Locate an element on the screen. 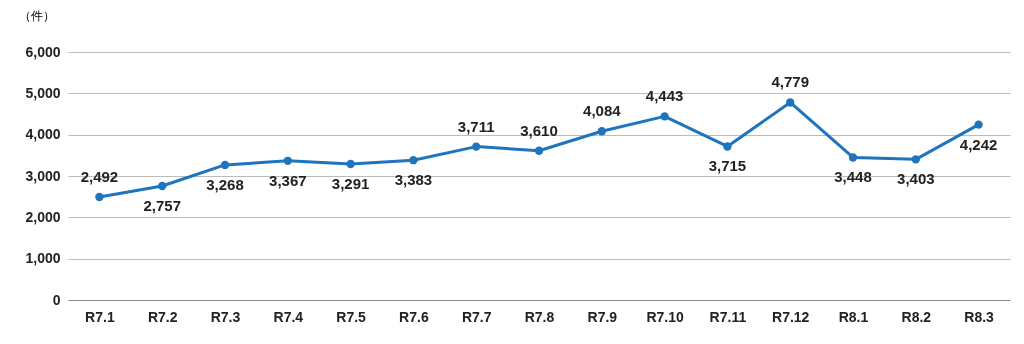 This screenshot has height=344, width=1024. y-tick-label: 3,000 is located at coordinates (43, 175).